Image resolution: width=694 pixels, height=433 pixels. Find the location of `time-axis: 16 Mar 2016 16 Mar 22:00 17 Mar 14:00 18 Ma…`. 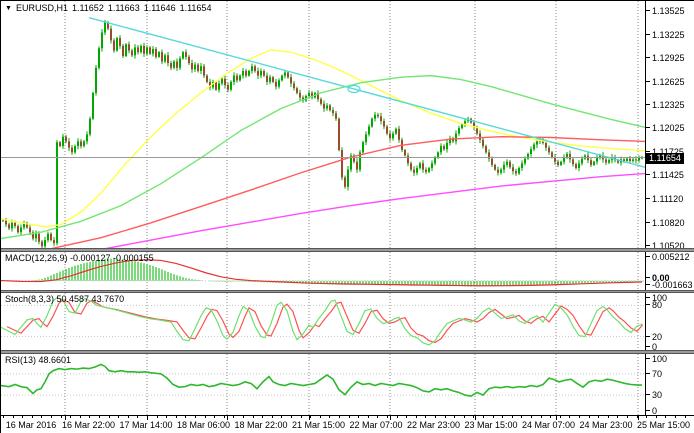

time-axis: 16 Mar 2016 16 Mar 22:00 17 Mar 14:00 18 Ma… is located at coordinates (347, 424).